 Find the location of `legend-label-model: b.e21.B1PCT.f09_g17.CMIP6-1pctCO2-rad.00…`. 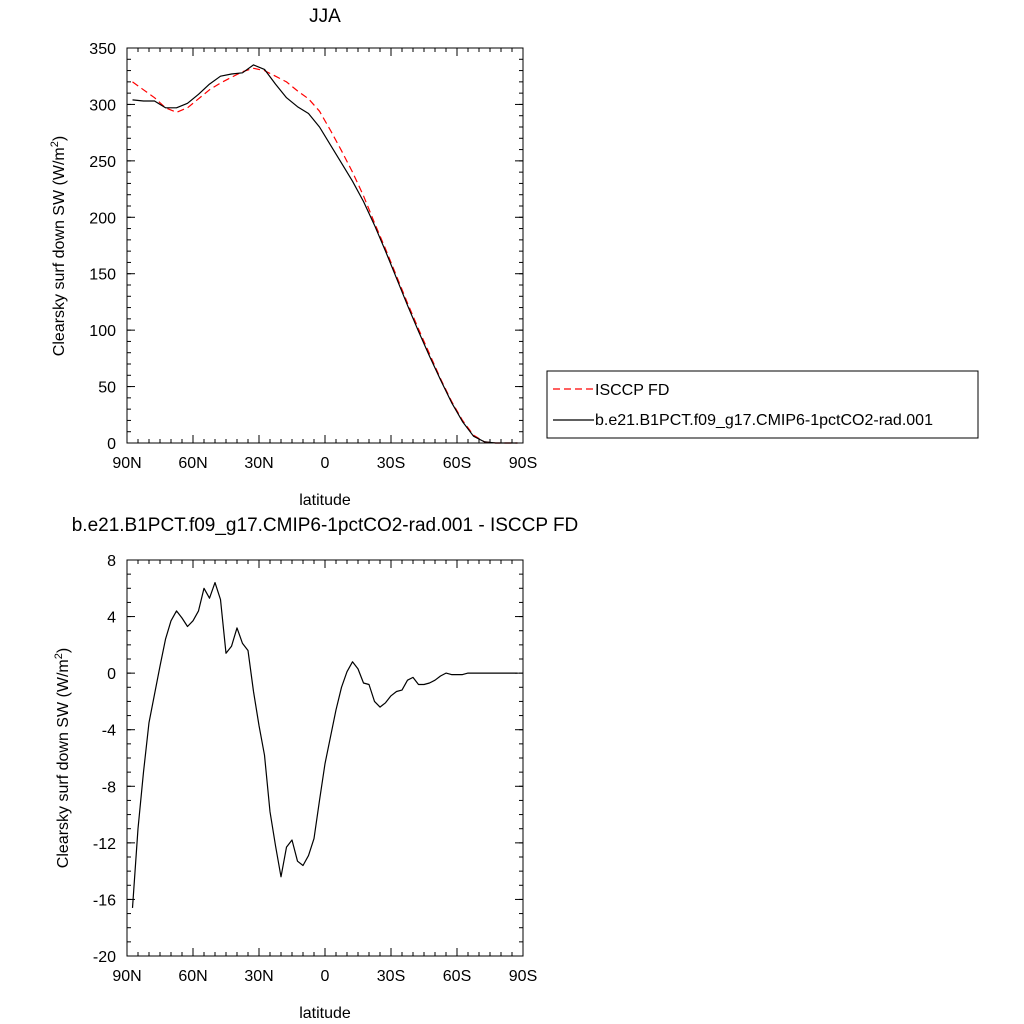

legend-label-model: b.e21.B1PCT.f09_g17.CMIP6-1pctCO2-rad.00… is located at coordinates (764, 420).